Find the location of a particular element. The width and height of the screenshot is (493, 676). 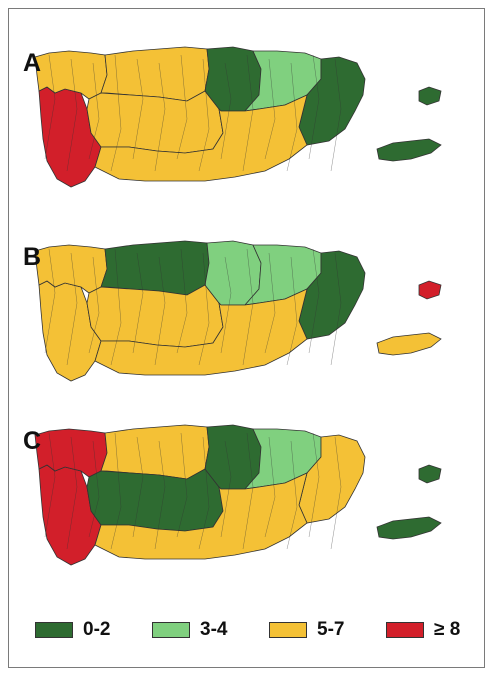

legend-label-8-plus: ≥ 8 is located at coordinates (447, 629).